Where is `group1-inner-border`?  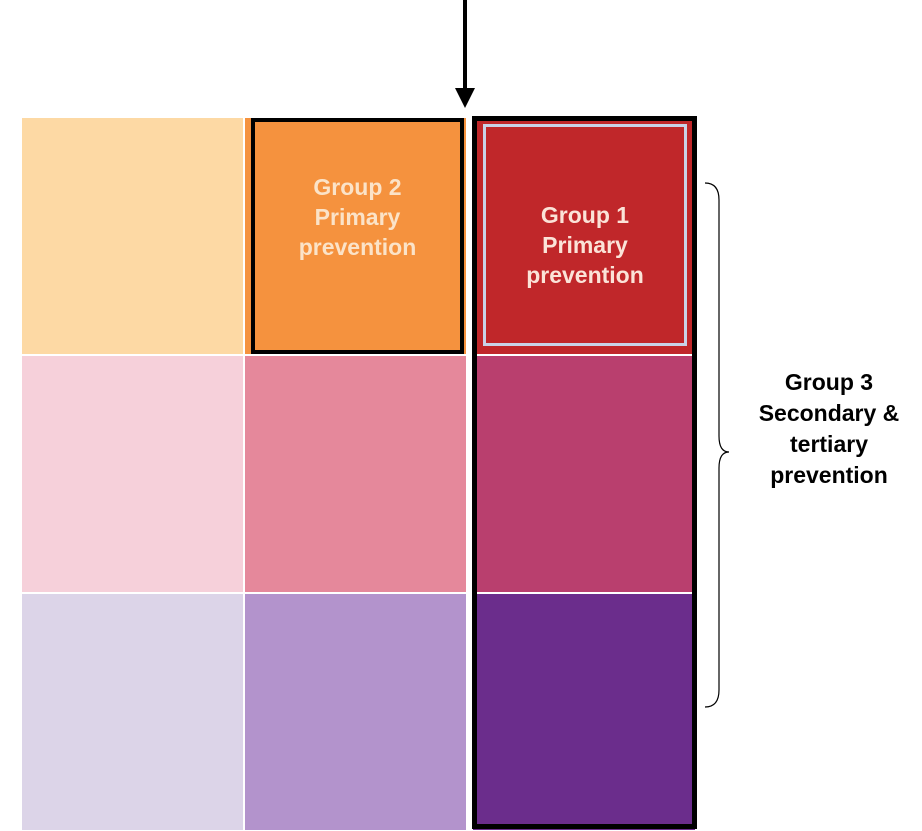 group1-inner-border is located at coordinates (585, 235).